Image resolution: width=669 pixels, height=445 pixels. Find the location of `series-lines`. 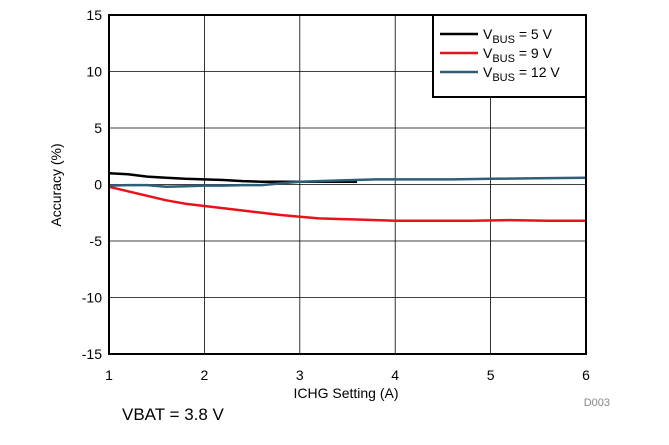

series-lines is located at coordinates (347, 196).